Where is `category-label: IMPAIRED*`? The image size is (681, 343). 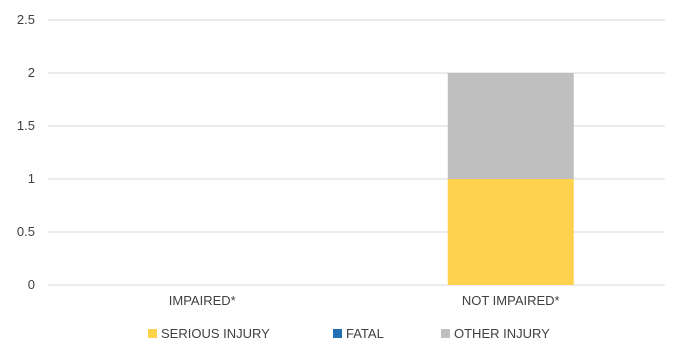
category-label: IMPAIRED* is located at coordinates (202, 300).